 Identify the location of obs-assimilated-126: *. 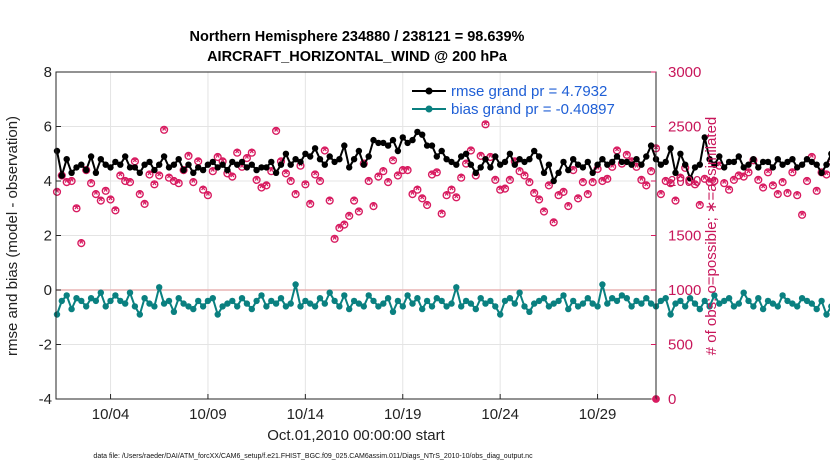
(671, 183).